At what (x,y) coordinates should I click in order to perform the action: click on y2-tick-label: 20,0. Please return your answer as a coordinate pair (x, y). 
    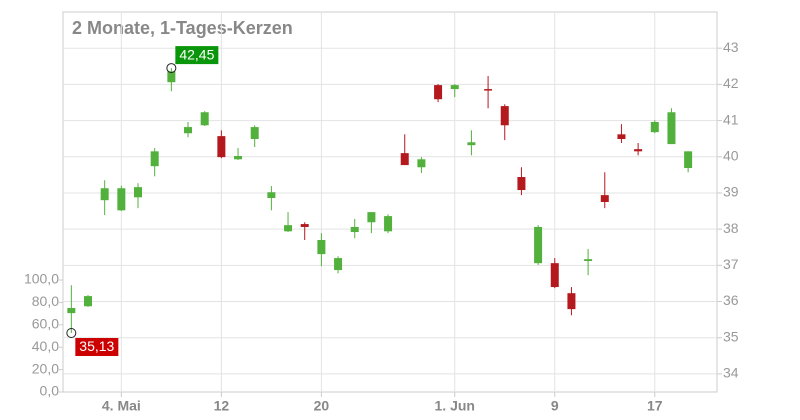
    Looking at the image, I should click on (45, 368).